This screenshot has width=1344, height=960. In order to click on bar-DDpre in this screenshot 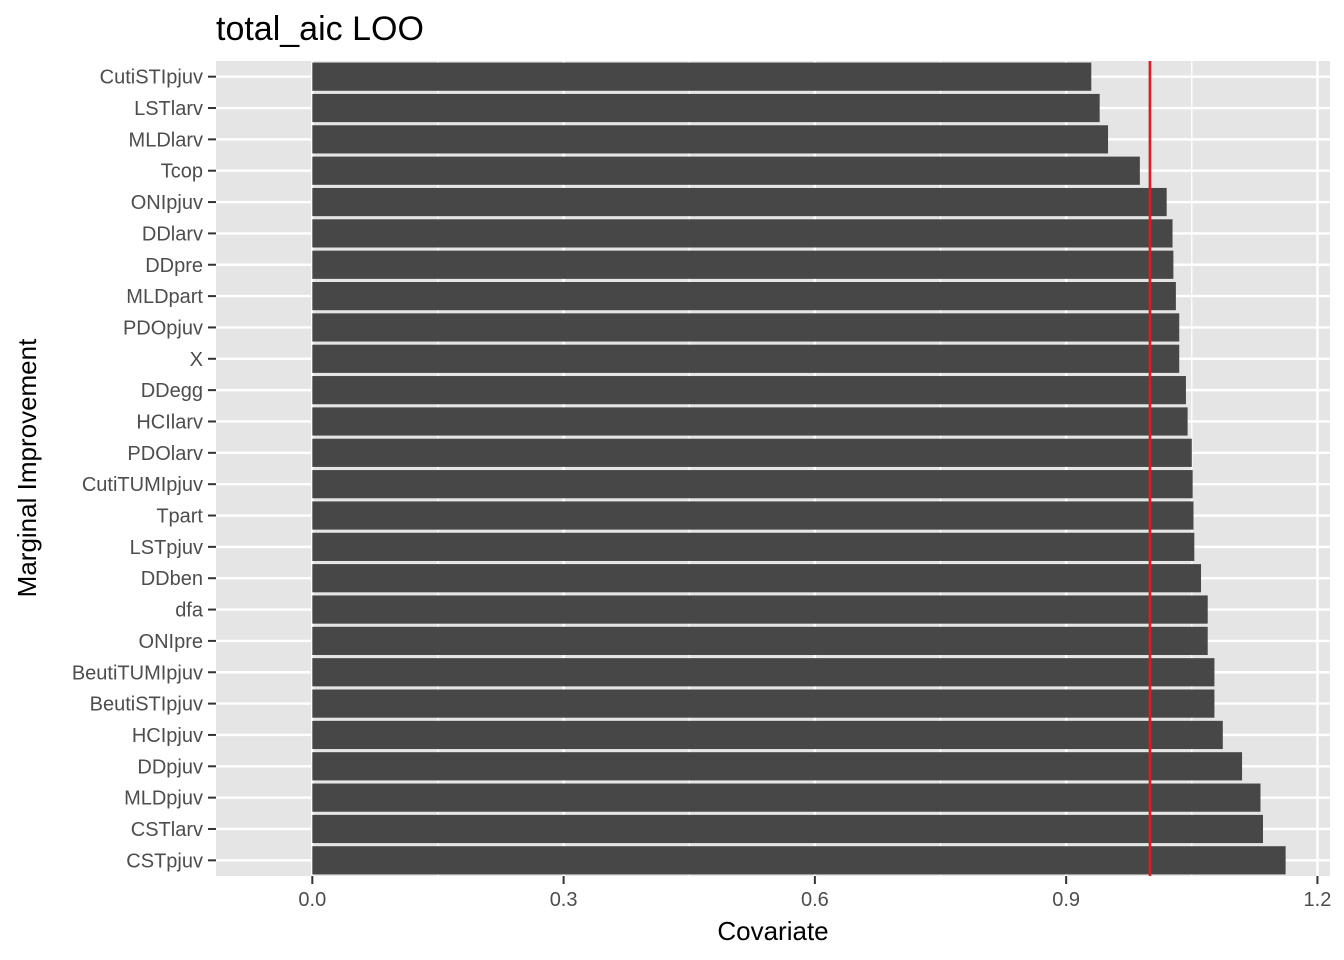, I will do `click(743, 264)`.